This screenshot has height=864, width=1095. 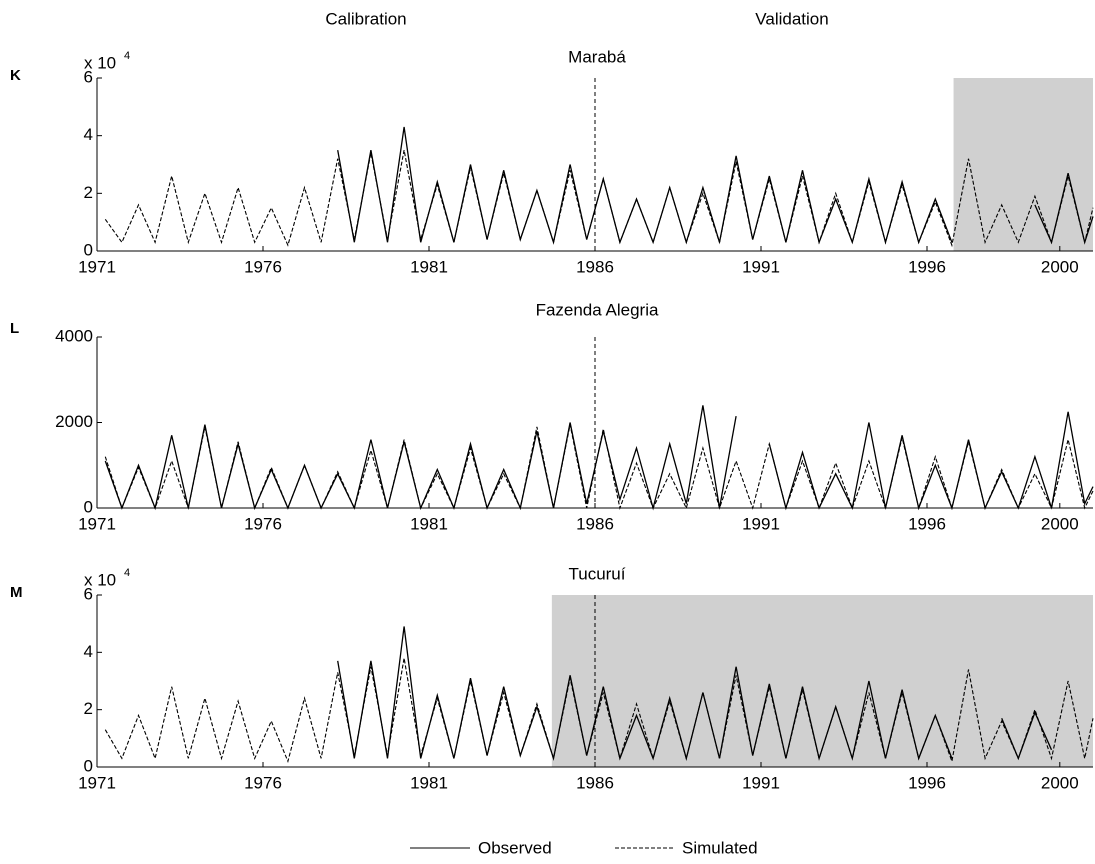 I want to click on legend-label: Observed, so click(x=515, y=847).